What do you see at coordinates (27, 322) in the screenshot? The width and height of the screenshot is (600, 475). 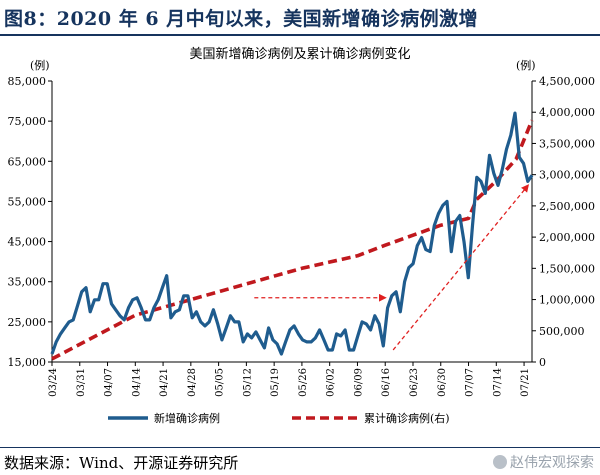 I see `y-tick-label: 25,000` at bounding box center [27, 322].